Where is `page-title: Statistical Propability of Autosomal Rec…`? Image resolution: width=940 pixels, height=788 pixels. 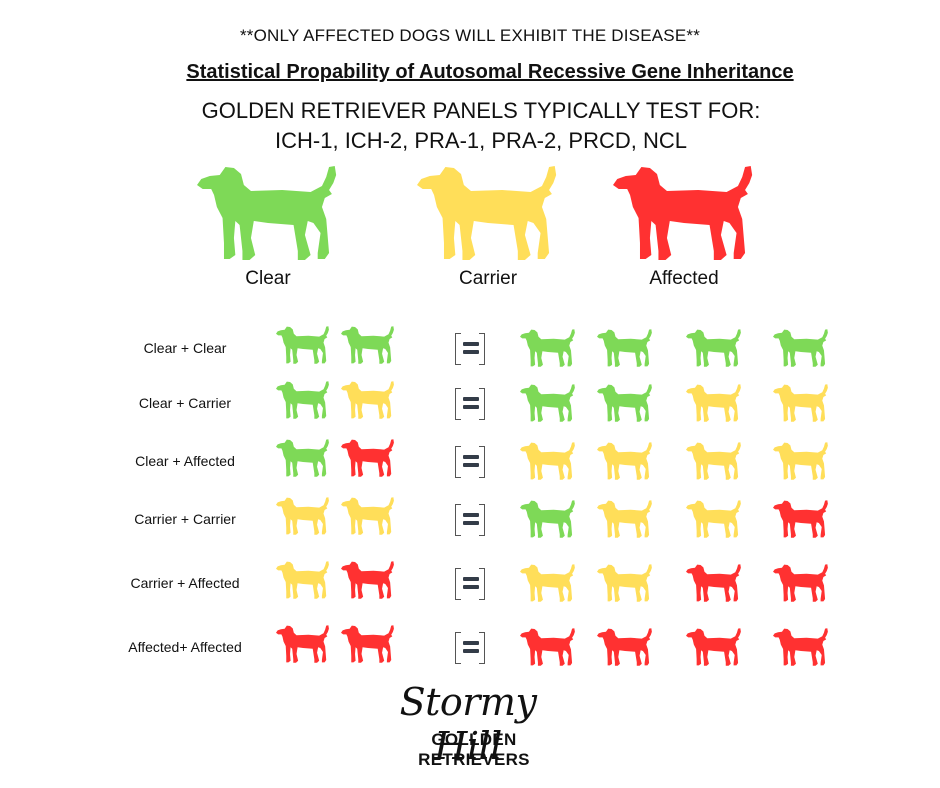
page-title: Statistical Propability of Autosomal Rec… is located at coordinates (490, 72).